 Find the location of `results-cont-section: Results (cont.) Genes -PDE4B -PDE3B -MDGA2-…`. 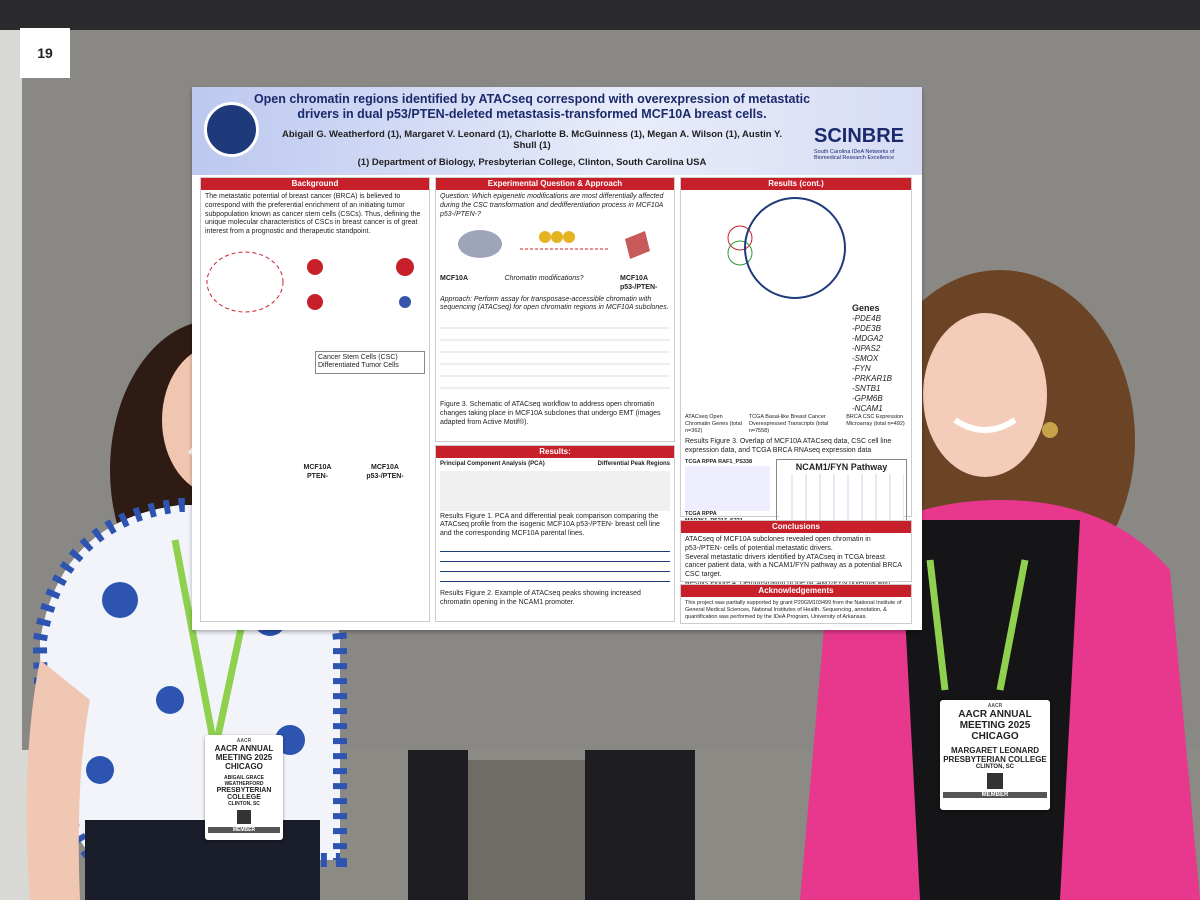

results-cont-section: Results (cont.) Genes -PDE4B -PDE3B -MDGA2-… is located at coordinates (796, 386).